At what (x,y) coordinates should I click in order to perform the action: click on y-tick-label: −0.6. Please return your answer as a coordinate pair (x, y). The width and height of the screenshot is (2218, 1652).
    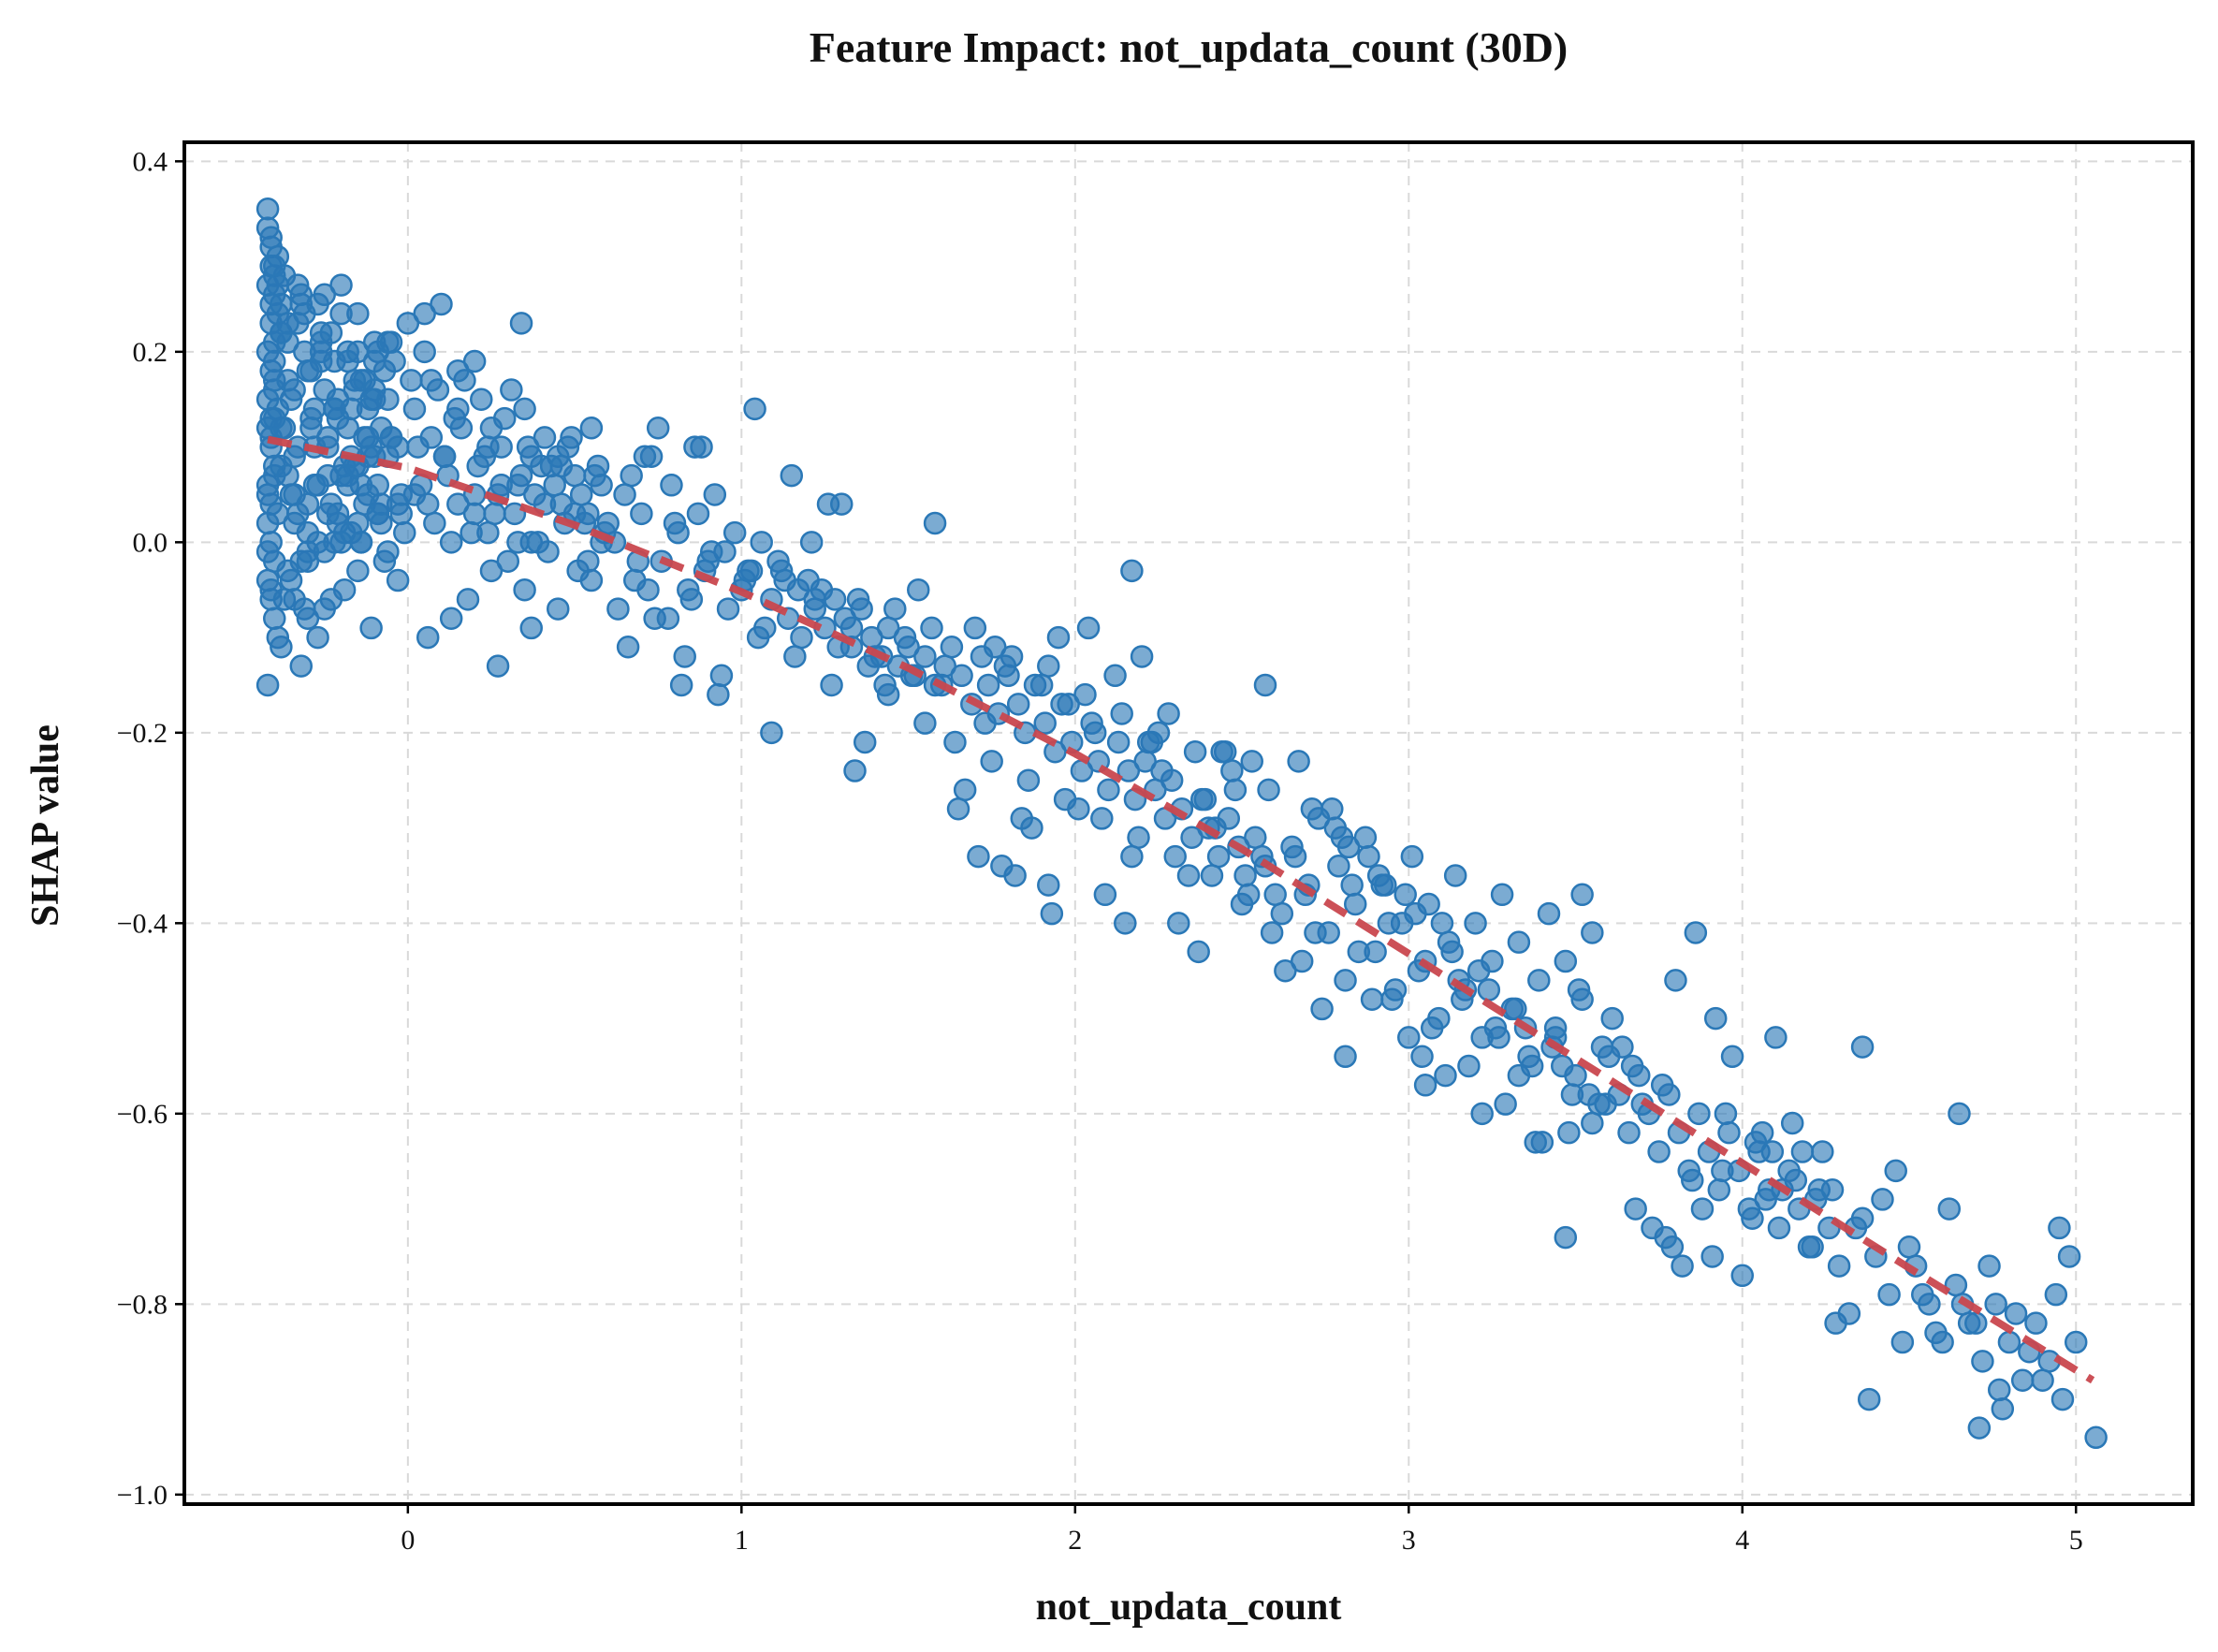
    Looking at the image, I should click on (143, 1114).